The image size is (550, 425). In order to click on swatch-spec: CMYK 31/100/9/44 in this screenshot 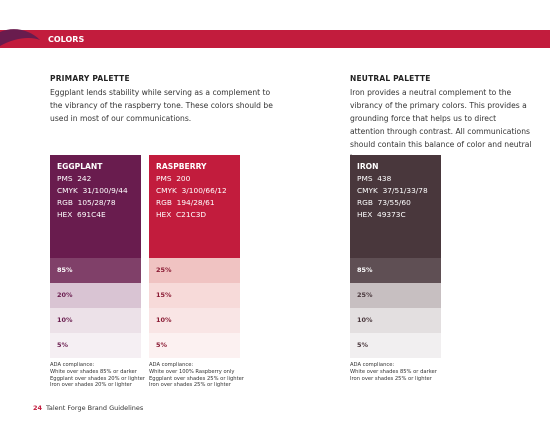, I will do `click(92, 190)`.